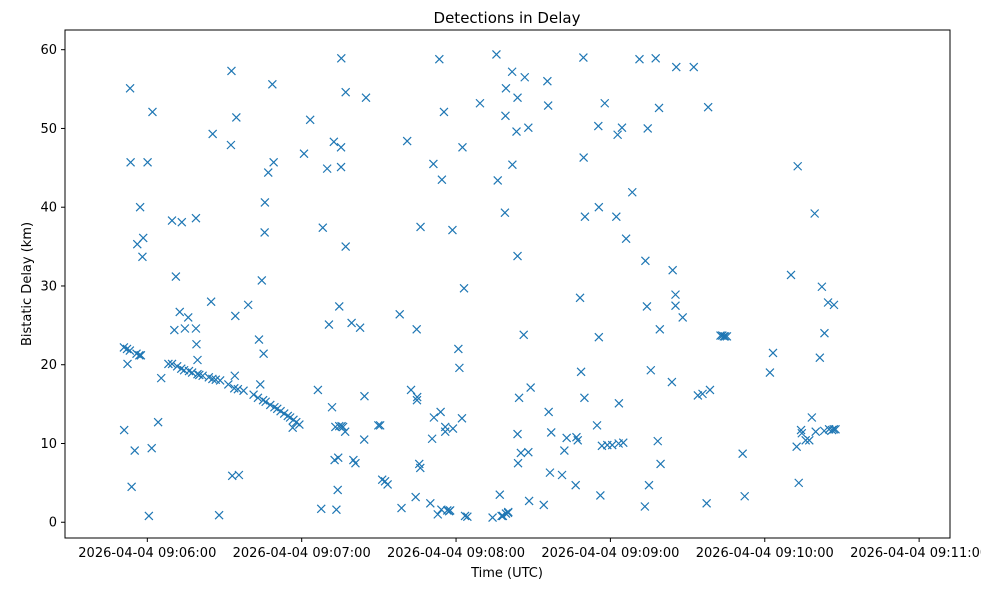  Describe the element at coordinates (48, 50) in the screenshot. I see `y-tick-label: 60` at that location.